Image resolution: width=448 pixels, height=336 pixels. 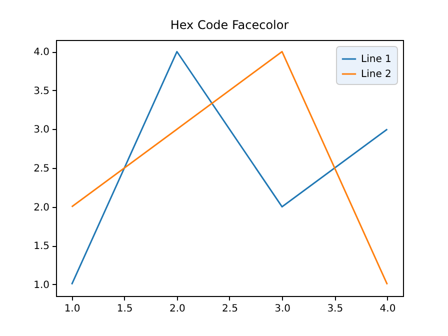 I want to click on x-tick-label: 3.0, so click(x=282, y=309).